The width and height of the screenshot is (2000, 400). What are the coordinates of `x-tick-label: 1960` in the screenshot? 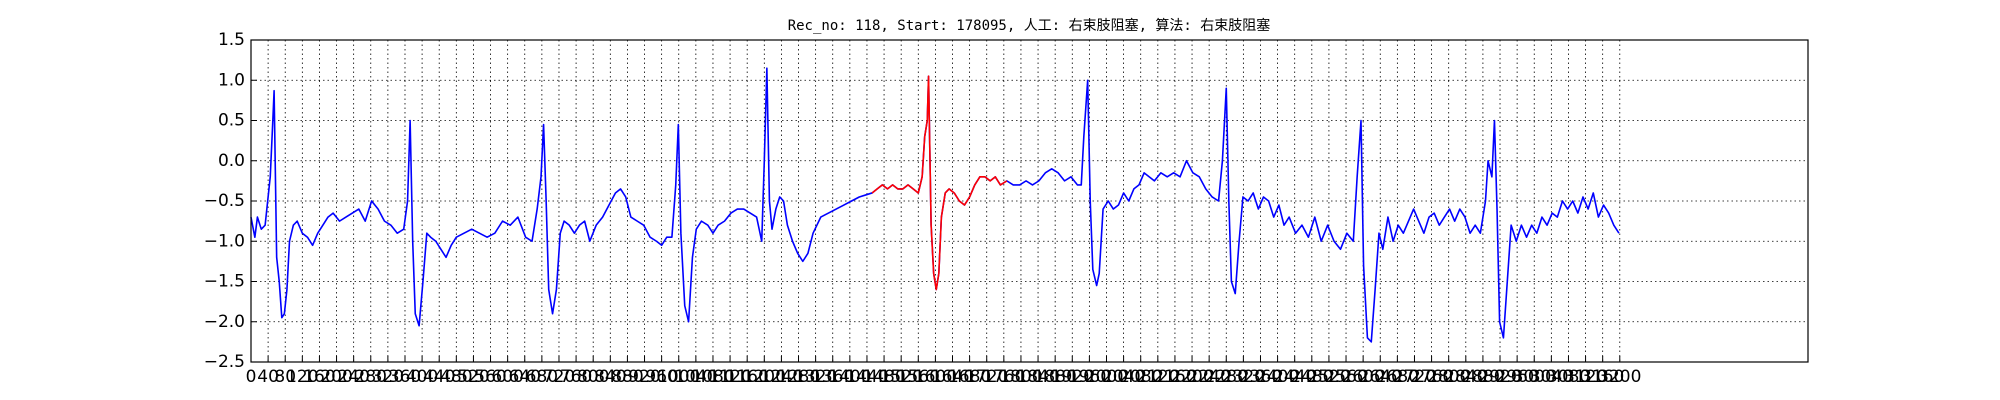 It's located at (1089, 377).